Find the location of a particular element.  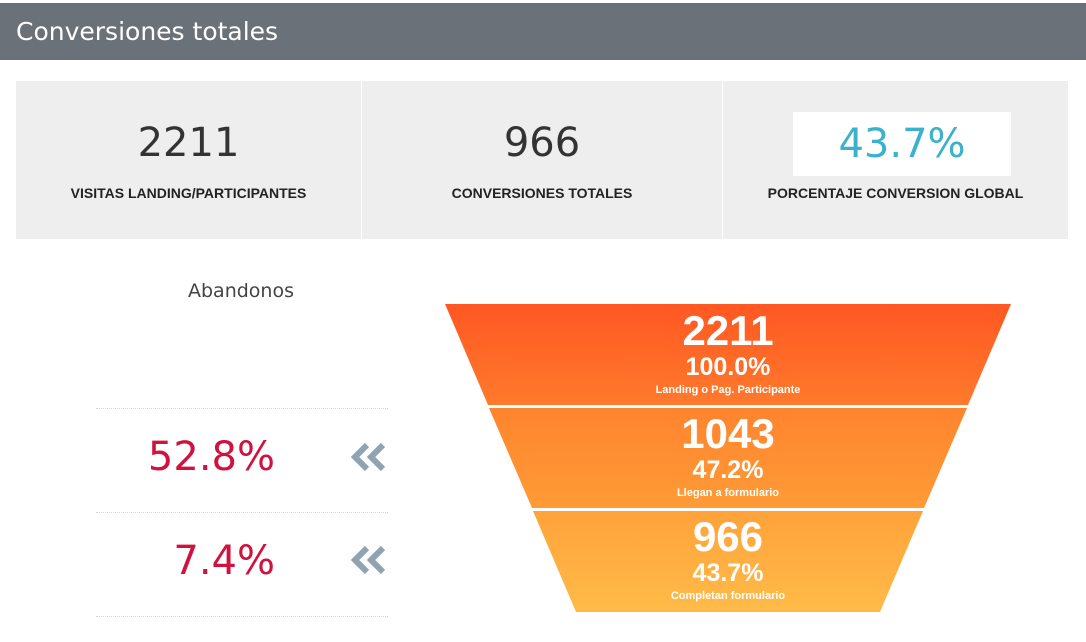

kpi-visitas-value: 2211 is located at coordinates (188, 143).